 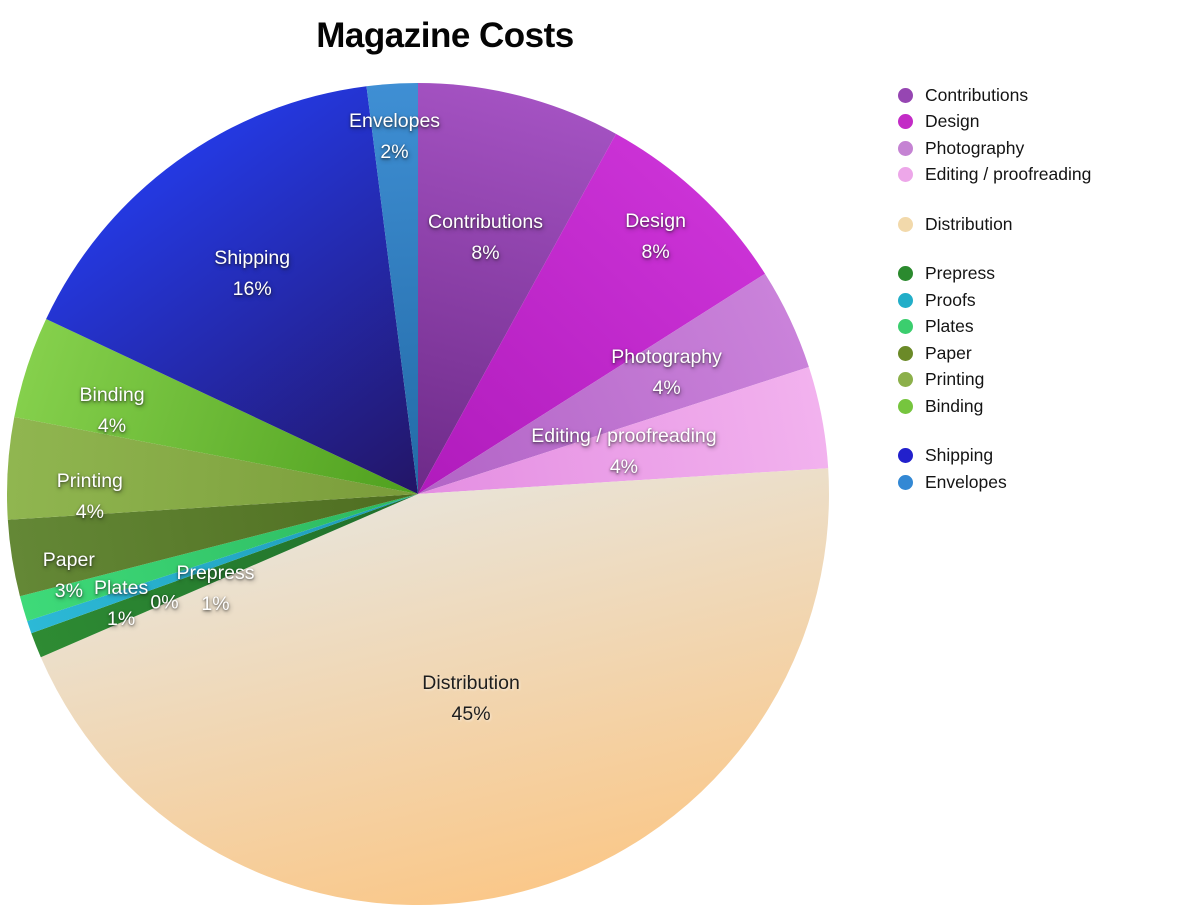 What do you see at coordinates (969, 223) in the screenshot?
I see `legend-label: Distribution` at bounding box center [969, 223].